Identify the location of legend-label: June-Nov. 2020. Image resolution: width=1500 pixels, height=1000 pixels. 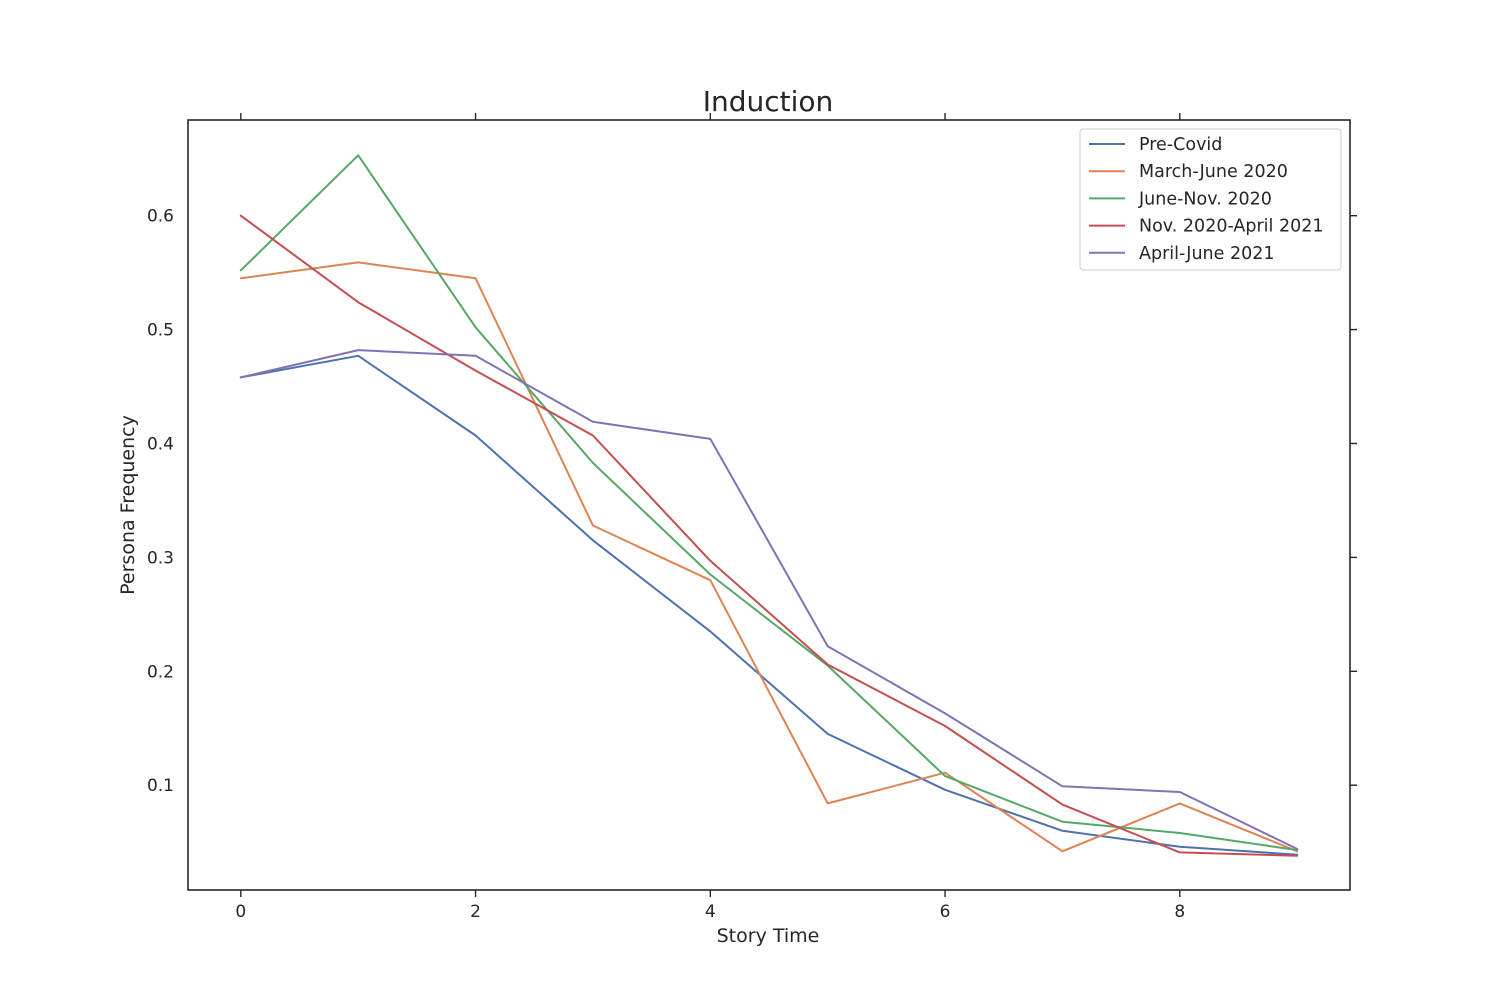
(1205, 199).